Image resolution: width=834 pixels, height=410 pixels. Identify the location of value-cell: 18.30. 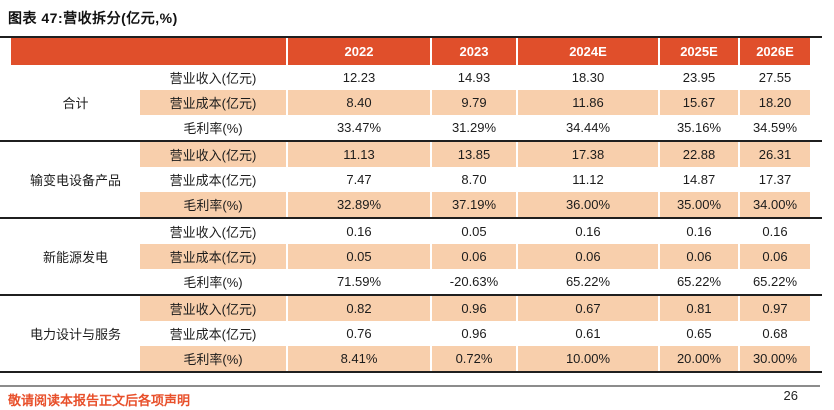
(587, 77).